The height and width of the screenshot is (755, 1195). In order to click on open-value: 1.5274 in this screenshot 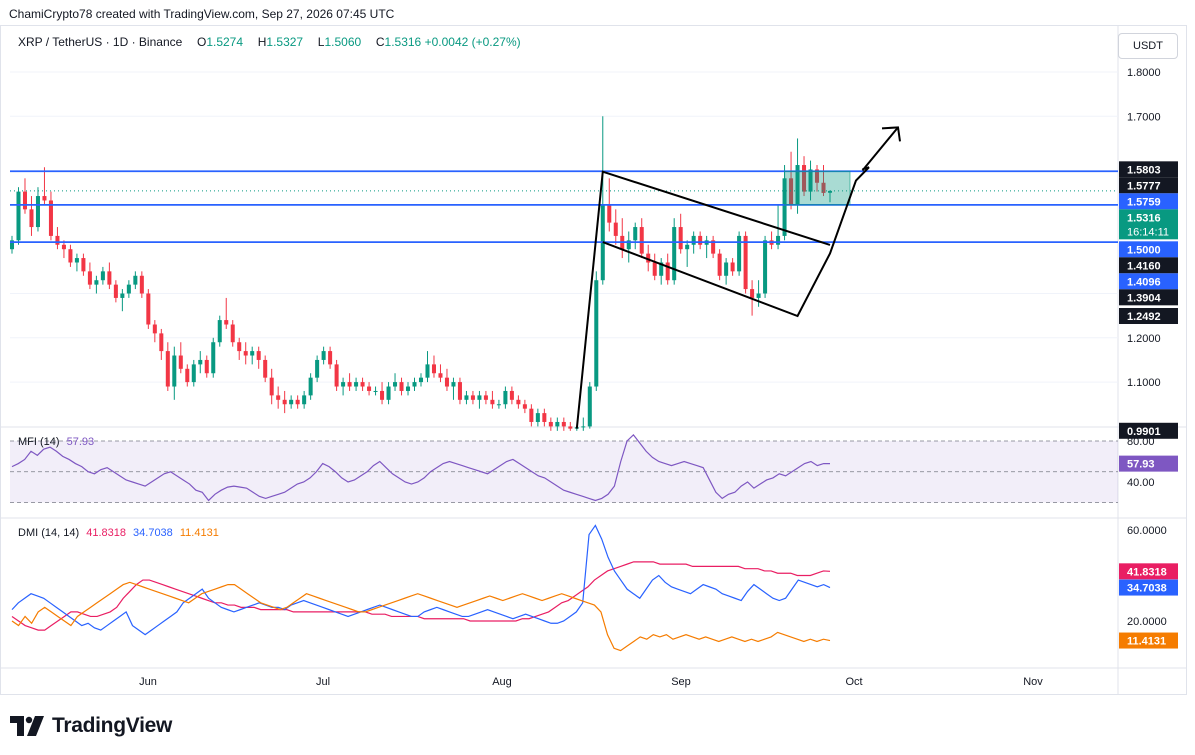, I will do `click(225, 42)`.